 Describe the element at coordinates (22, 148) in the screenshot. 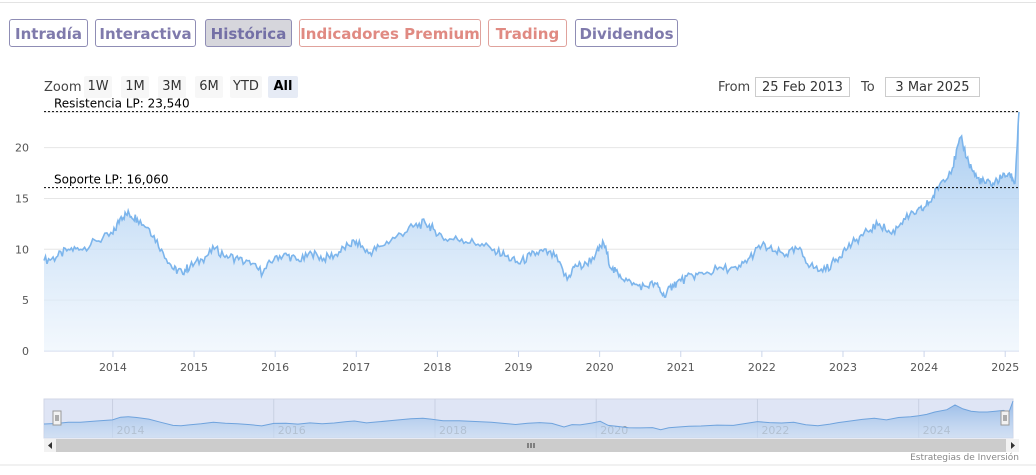

I see `y-tick-label: 20` at that location.